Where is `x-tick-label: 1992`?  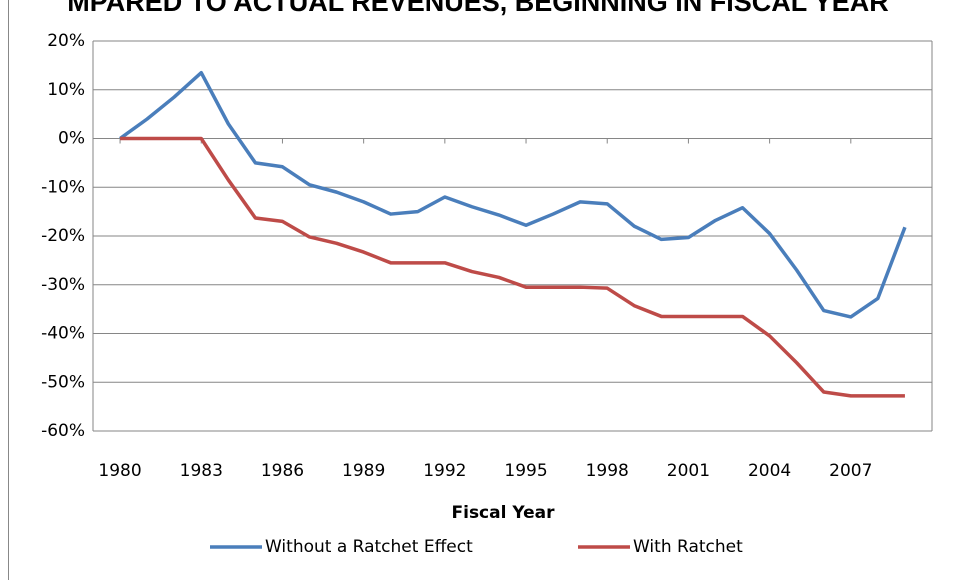 x-tick-label: 1992 is located at coordinates (444, 471).